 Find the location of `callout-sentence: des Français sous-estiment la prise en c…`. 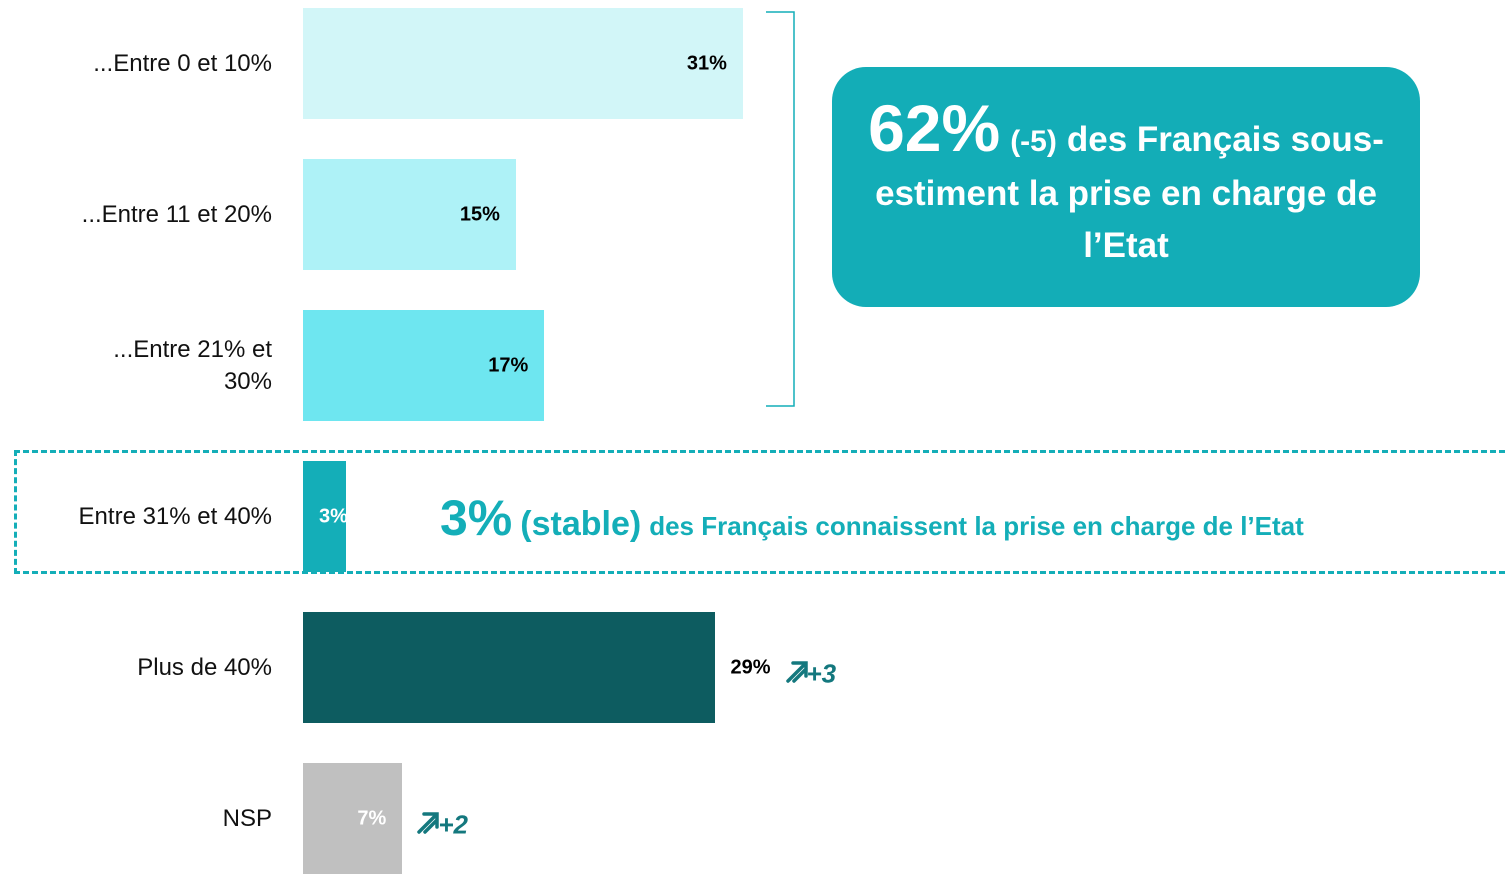

callout-sentence: des Français sous-estiment la prise en c… is located at coordinates (1129, 192).